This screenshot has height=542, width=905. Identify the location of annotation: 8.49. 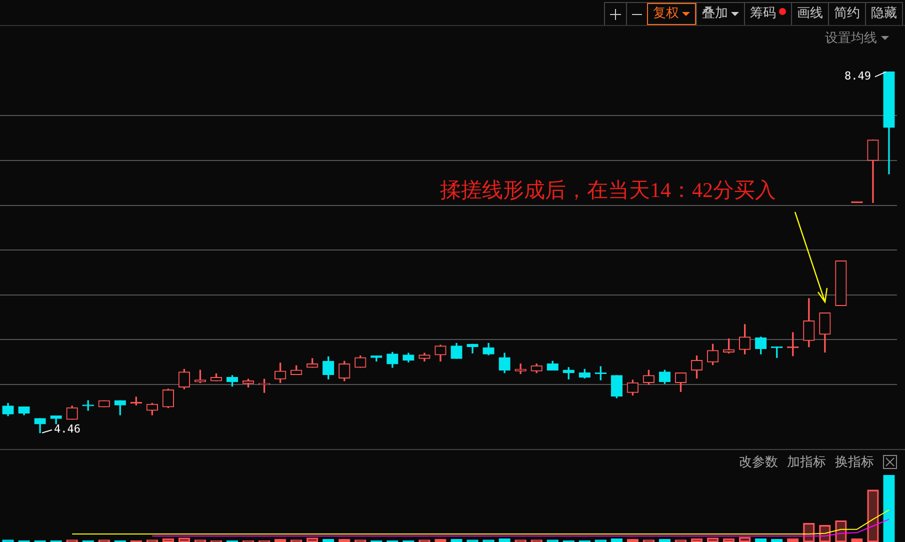
(857, 76).